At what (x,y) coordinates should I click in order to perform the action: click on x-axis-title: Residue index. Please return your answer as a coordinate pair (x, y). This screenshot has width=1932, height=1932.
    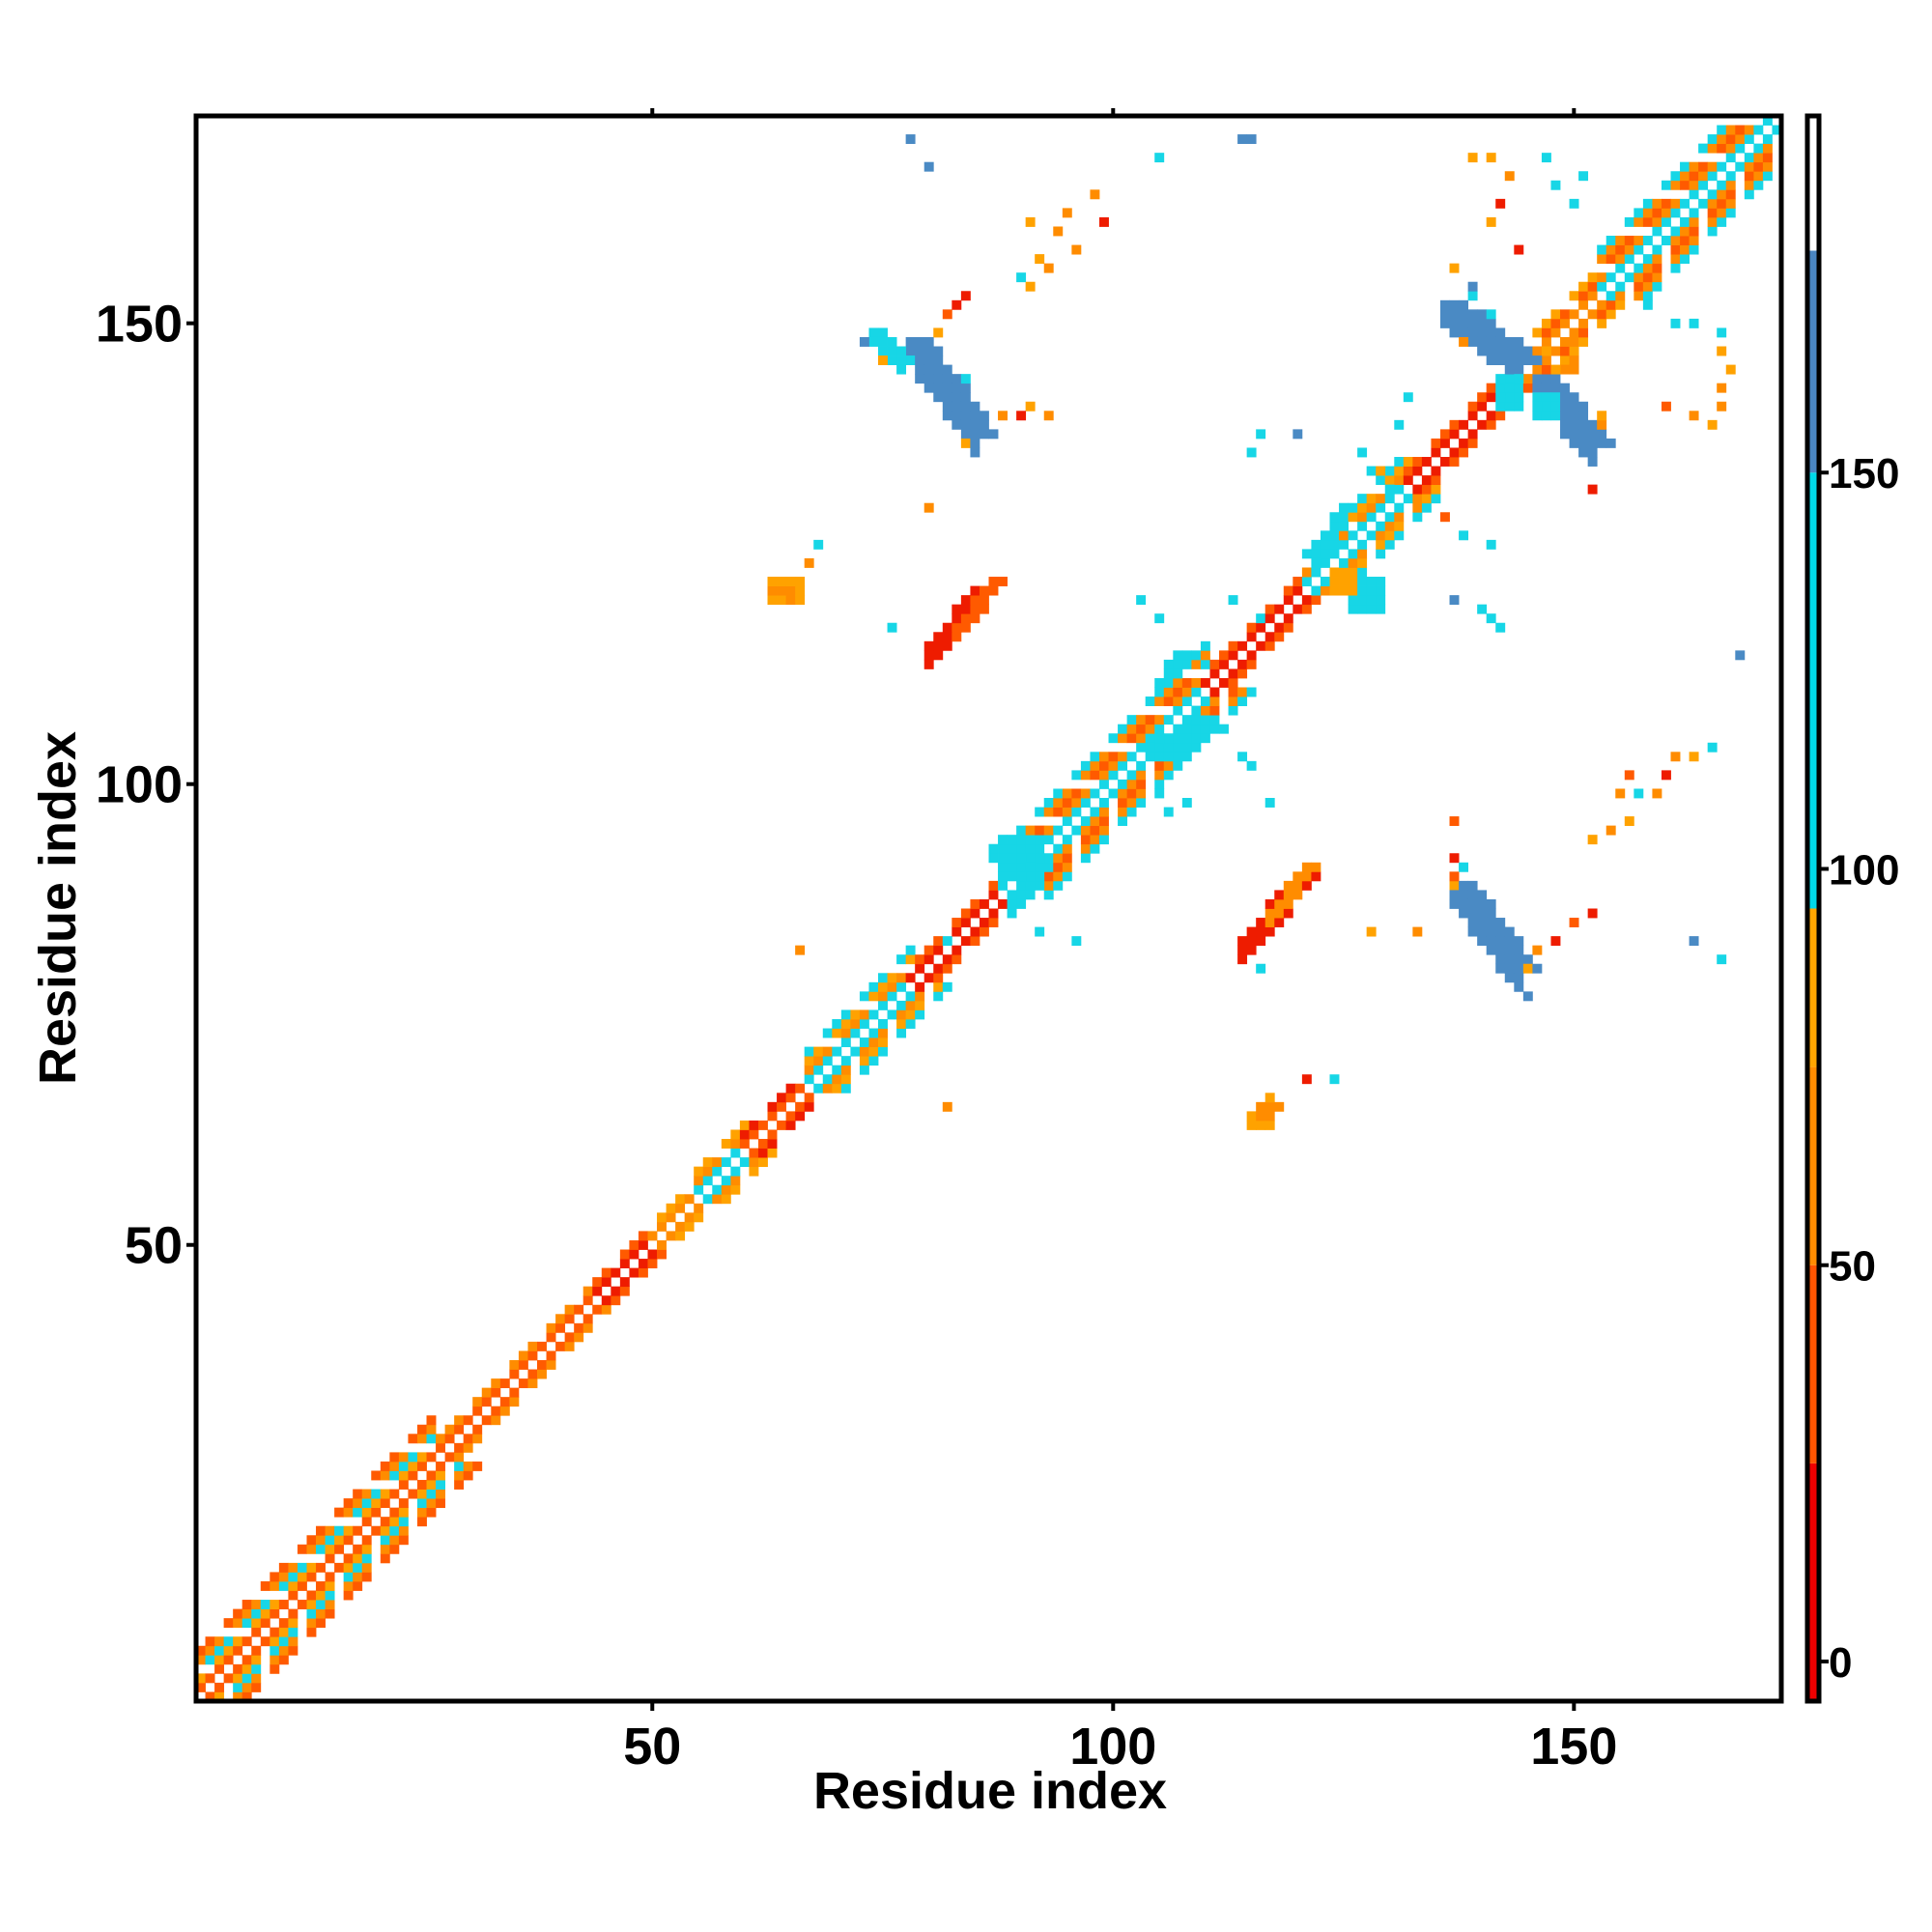
    Looking at the image, I should click on (990, 1791).